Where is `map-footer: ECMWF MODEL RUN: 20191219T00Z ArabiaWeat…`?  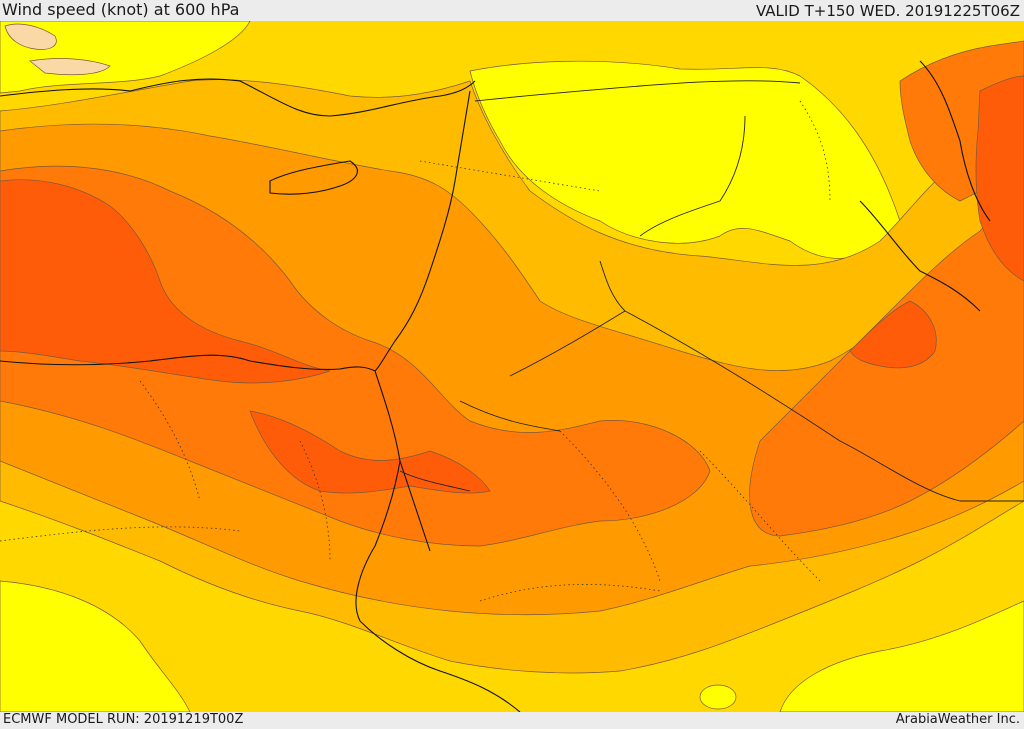
map-footer: ECMWF MODEL RUN: 20191219T00Z ArabiaWeat… is located at coordinates (512, 720).